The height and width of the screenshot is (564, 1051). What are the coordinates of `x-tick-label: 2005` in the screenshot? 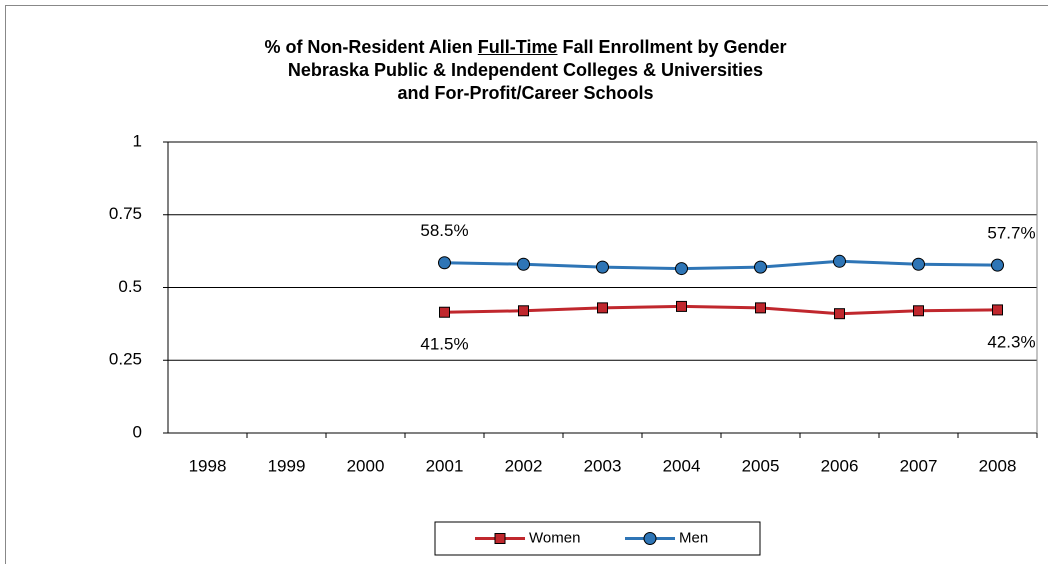 It's located at (761, 465).